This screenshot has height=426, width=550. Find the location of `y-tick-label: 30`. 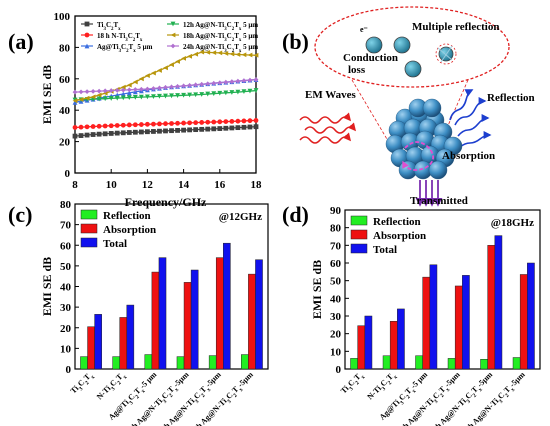

y-tick-label: 30 is located at coordinates (66, 308).